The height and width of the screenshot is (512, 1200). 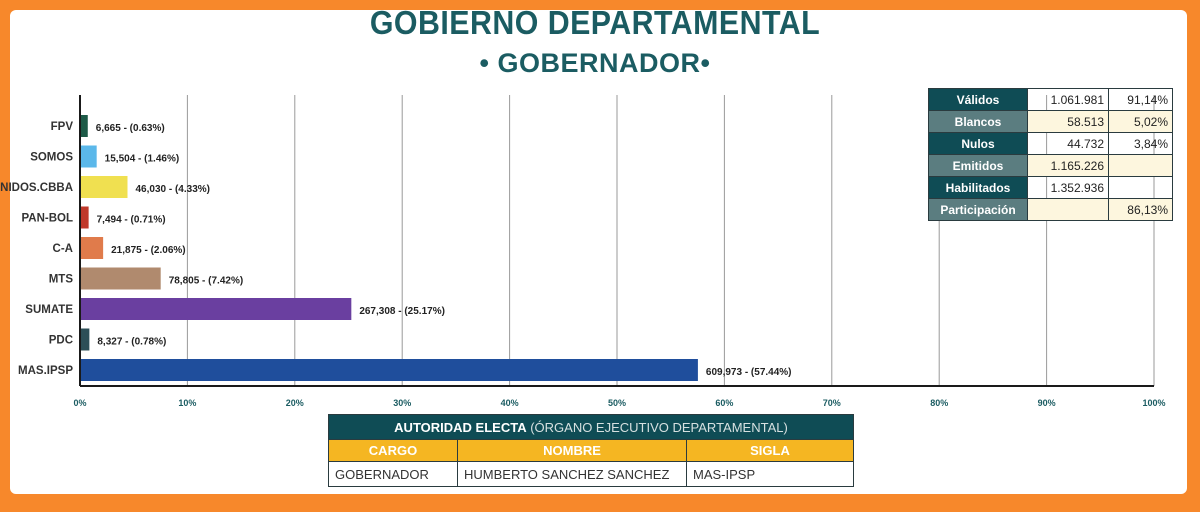 What do you see at coordinates (832, 403) in the screenshot?
I see `x-tick-label: 70%` at bounding box center [832, 403].